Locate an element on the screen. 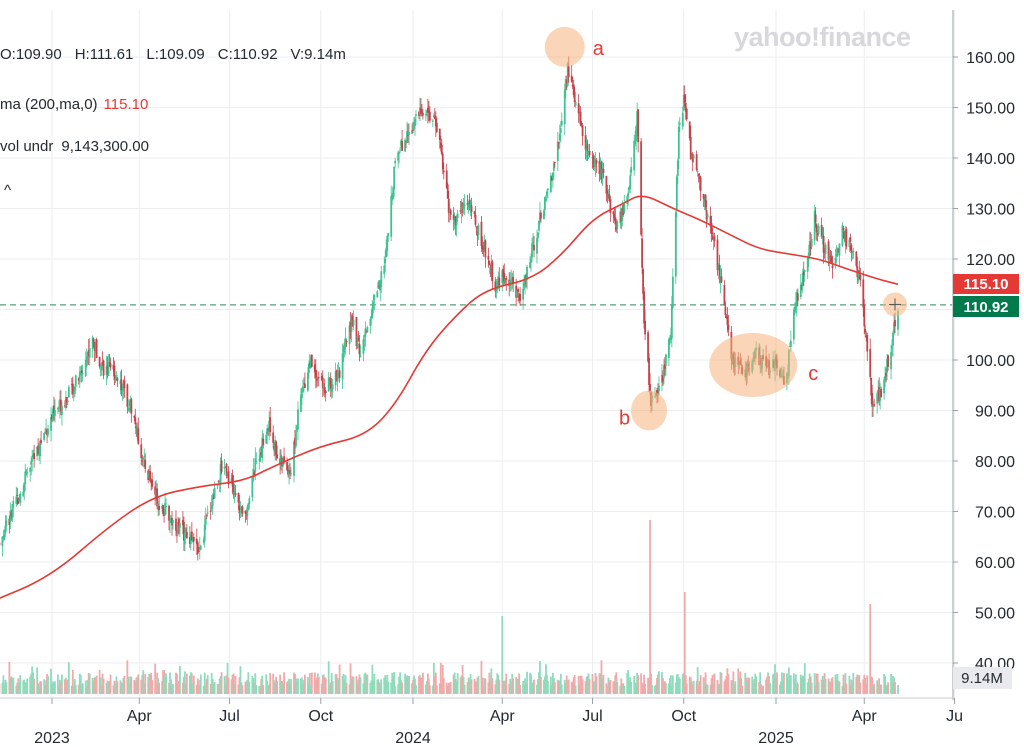  volume-legend: vol undr 9,143,300.00 is located at coordinates (74, 146).